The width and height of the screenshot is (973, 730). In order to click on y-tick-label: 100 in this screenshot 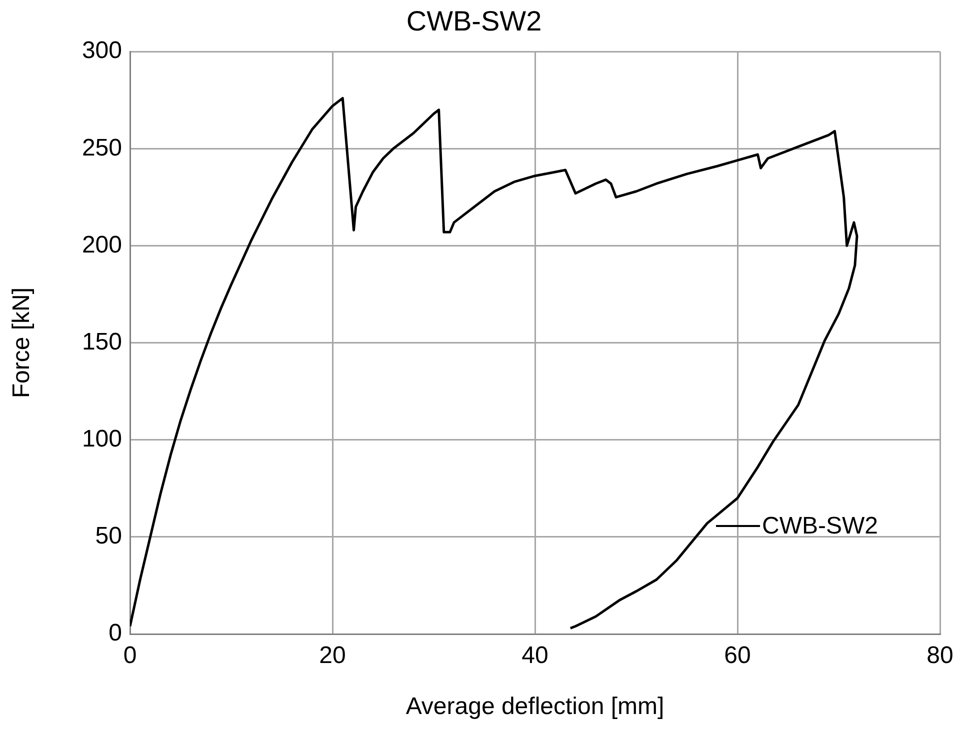, I will do `click(102, 438)`.